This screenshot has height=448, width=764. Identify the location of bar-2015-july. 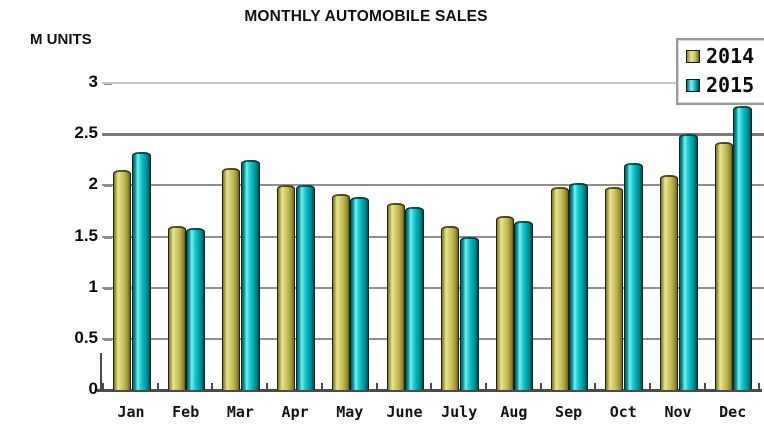
(469, 313).